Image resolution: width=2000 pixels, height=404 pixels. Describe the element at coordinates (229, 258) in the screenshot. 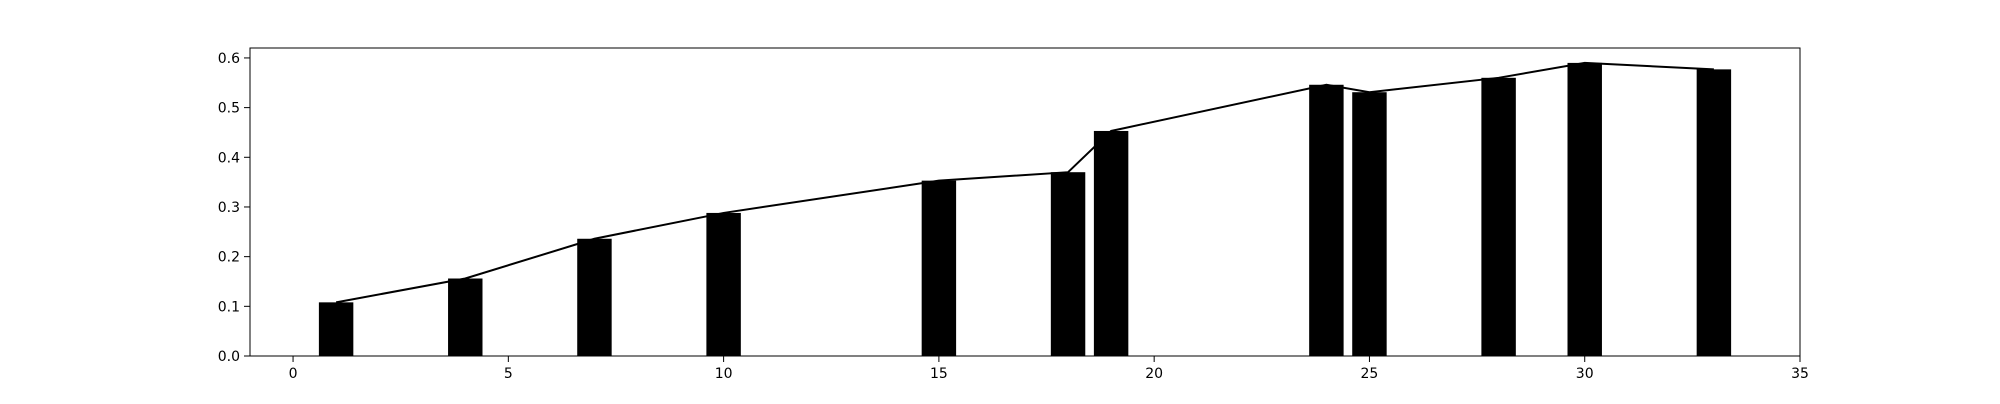

I see `y-tick-label-0.2: 0.2` at that location.